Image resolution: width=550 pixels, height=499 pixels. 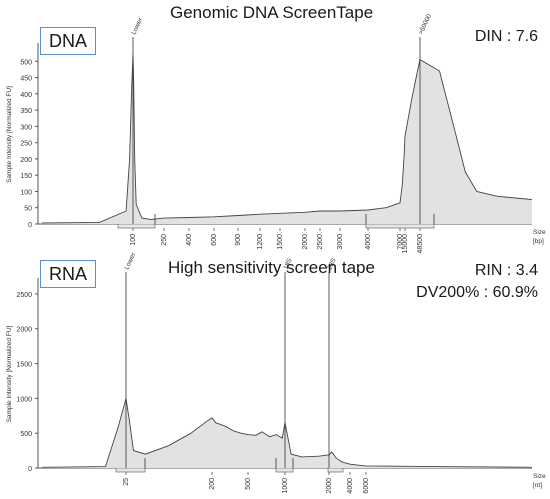 I want to click on dna-label-box: DNA, so click(x=68, y=41).